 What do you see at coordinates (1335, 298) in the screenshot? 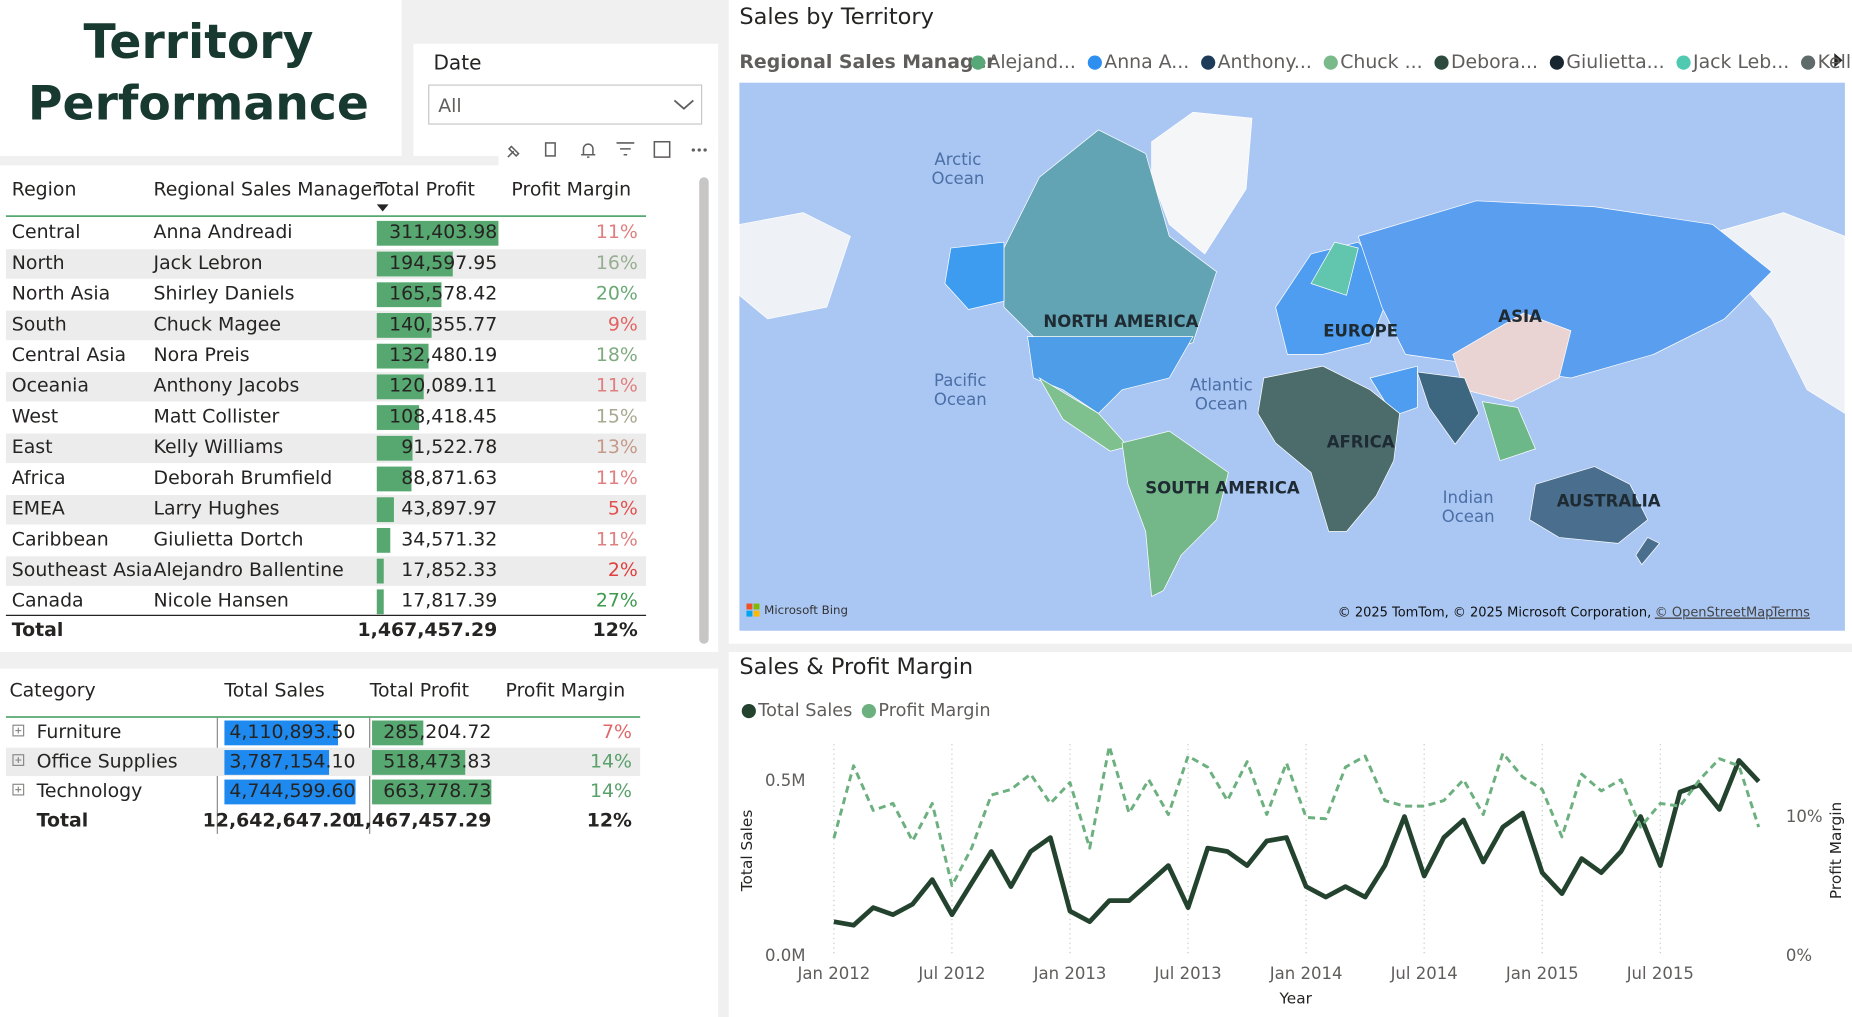
I see `europe` at bounding box center [1335, 298].